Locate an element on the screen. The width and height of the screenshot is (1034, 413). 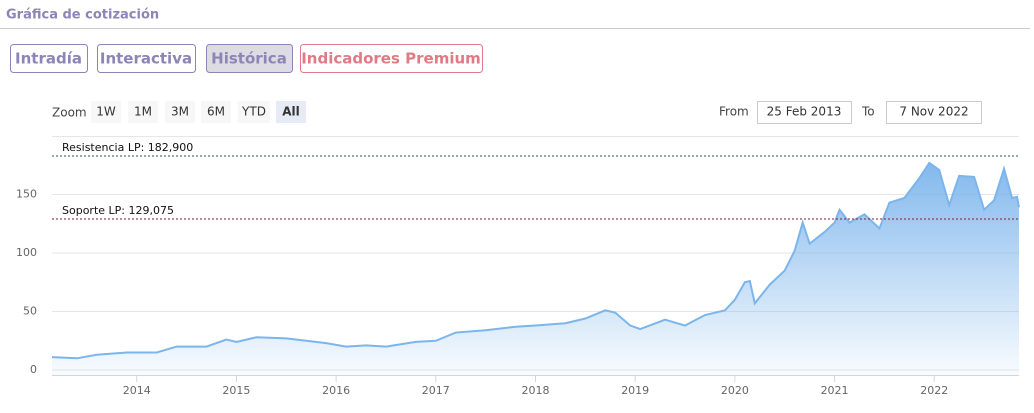
tab-label: Indicadores Premium is located at coordinates (391, 59).